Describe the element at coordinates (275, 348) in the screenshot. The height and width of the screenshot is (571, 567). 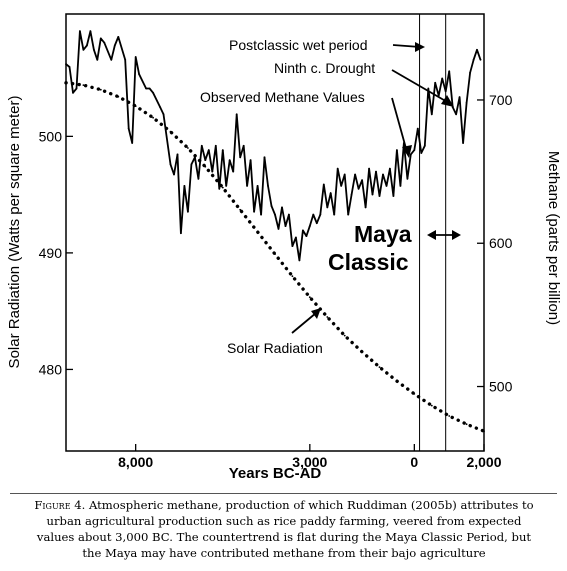
I see `annotation-solar-radiation: Solar Radiation` at that location.